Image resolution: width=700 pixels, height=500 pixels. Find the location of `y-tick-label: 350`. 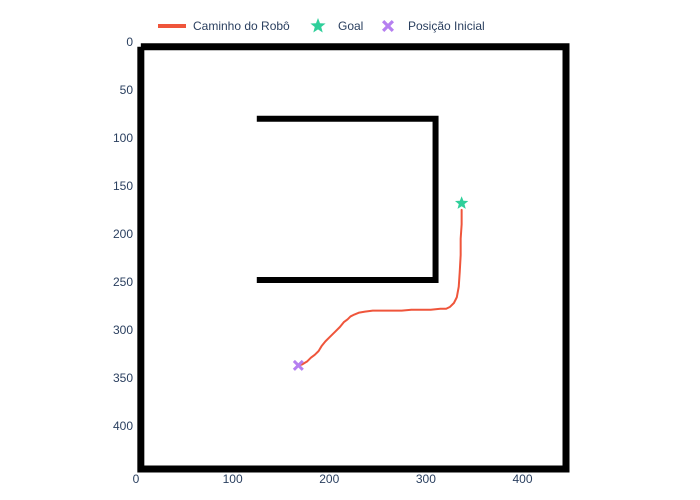

y-tick-label: 350 is located at coordinates (123, 378).